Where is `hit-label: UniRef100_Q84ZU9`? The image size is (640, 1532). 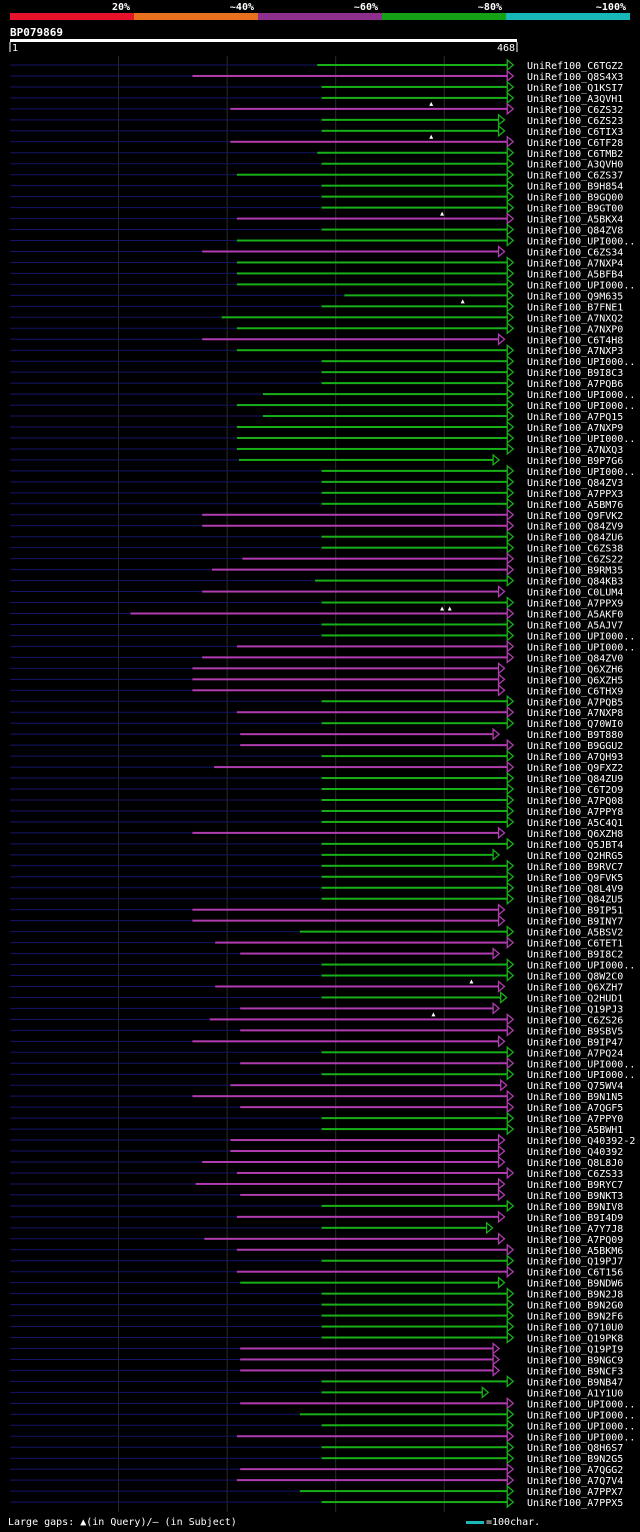
hit-label: UniRef100_Q84ZU9 is located at coordinates (575, 779).